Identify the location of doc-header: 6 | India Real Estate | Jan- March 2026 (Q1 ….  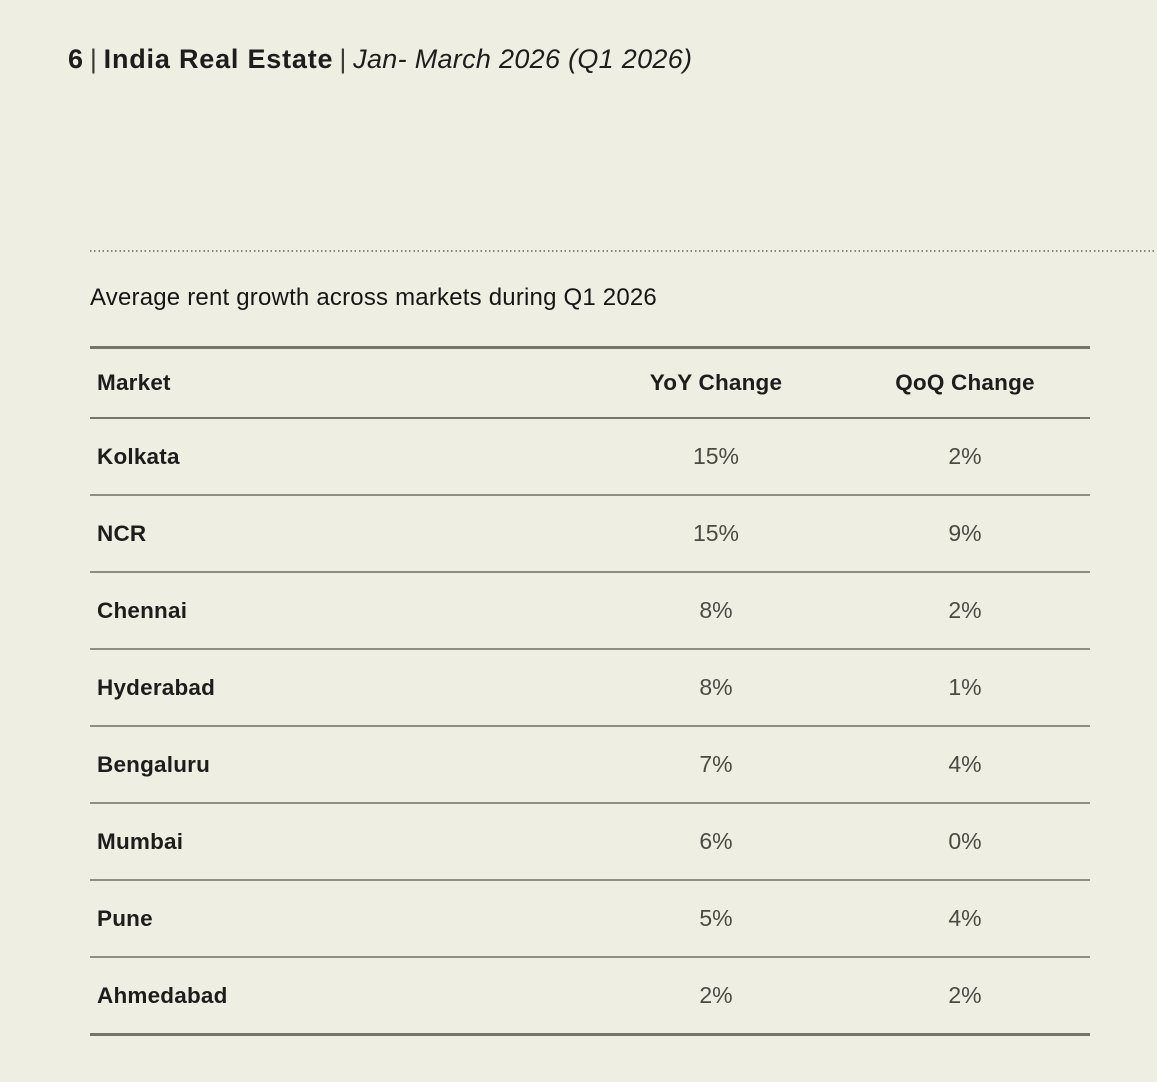
(380, 59).